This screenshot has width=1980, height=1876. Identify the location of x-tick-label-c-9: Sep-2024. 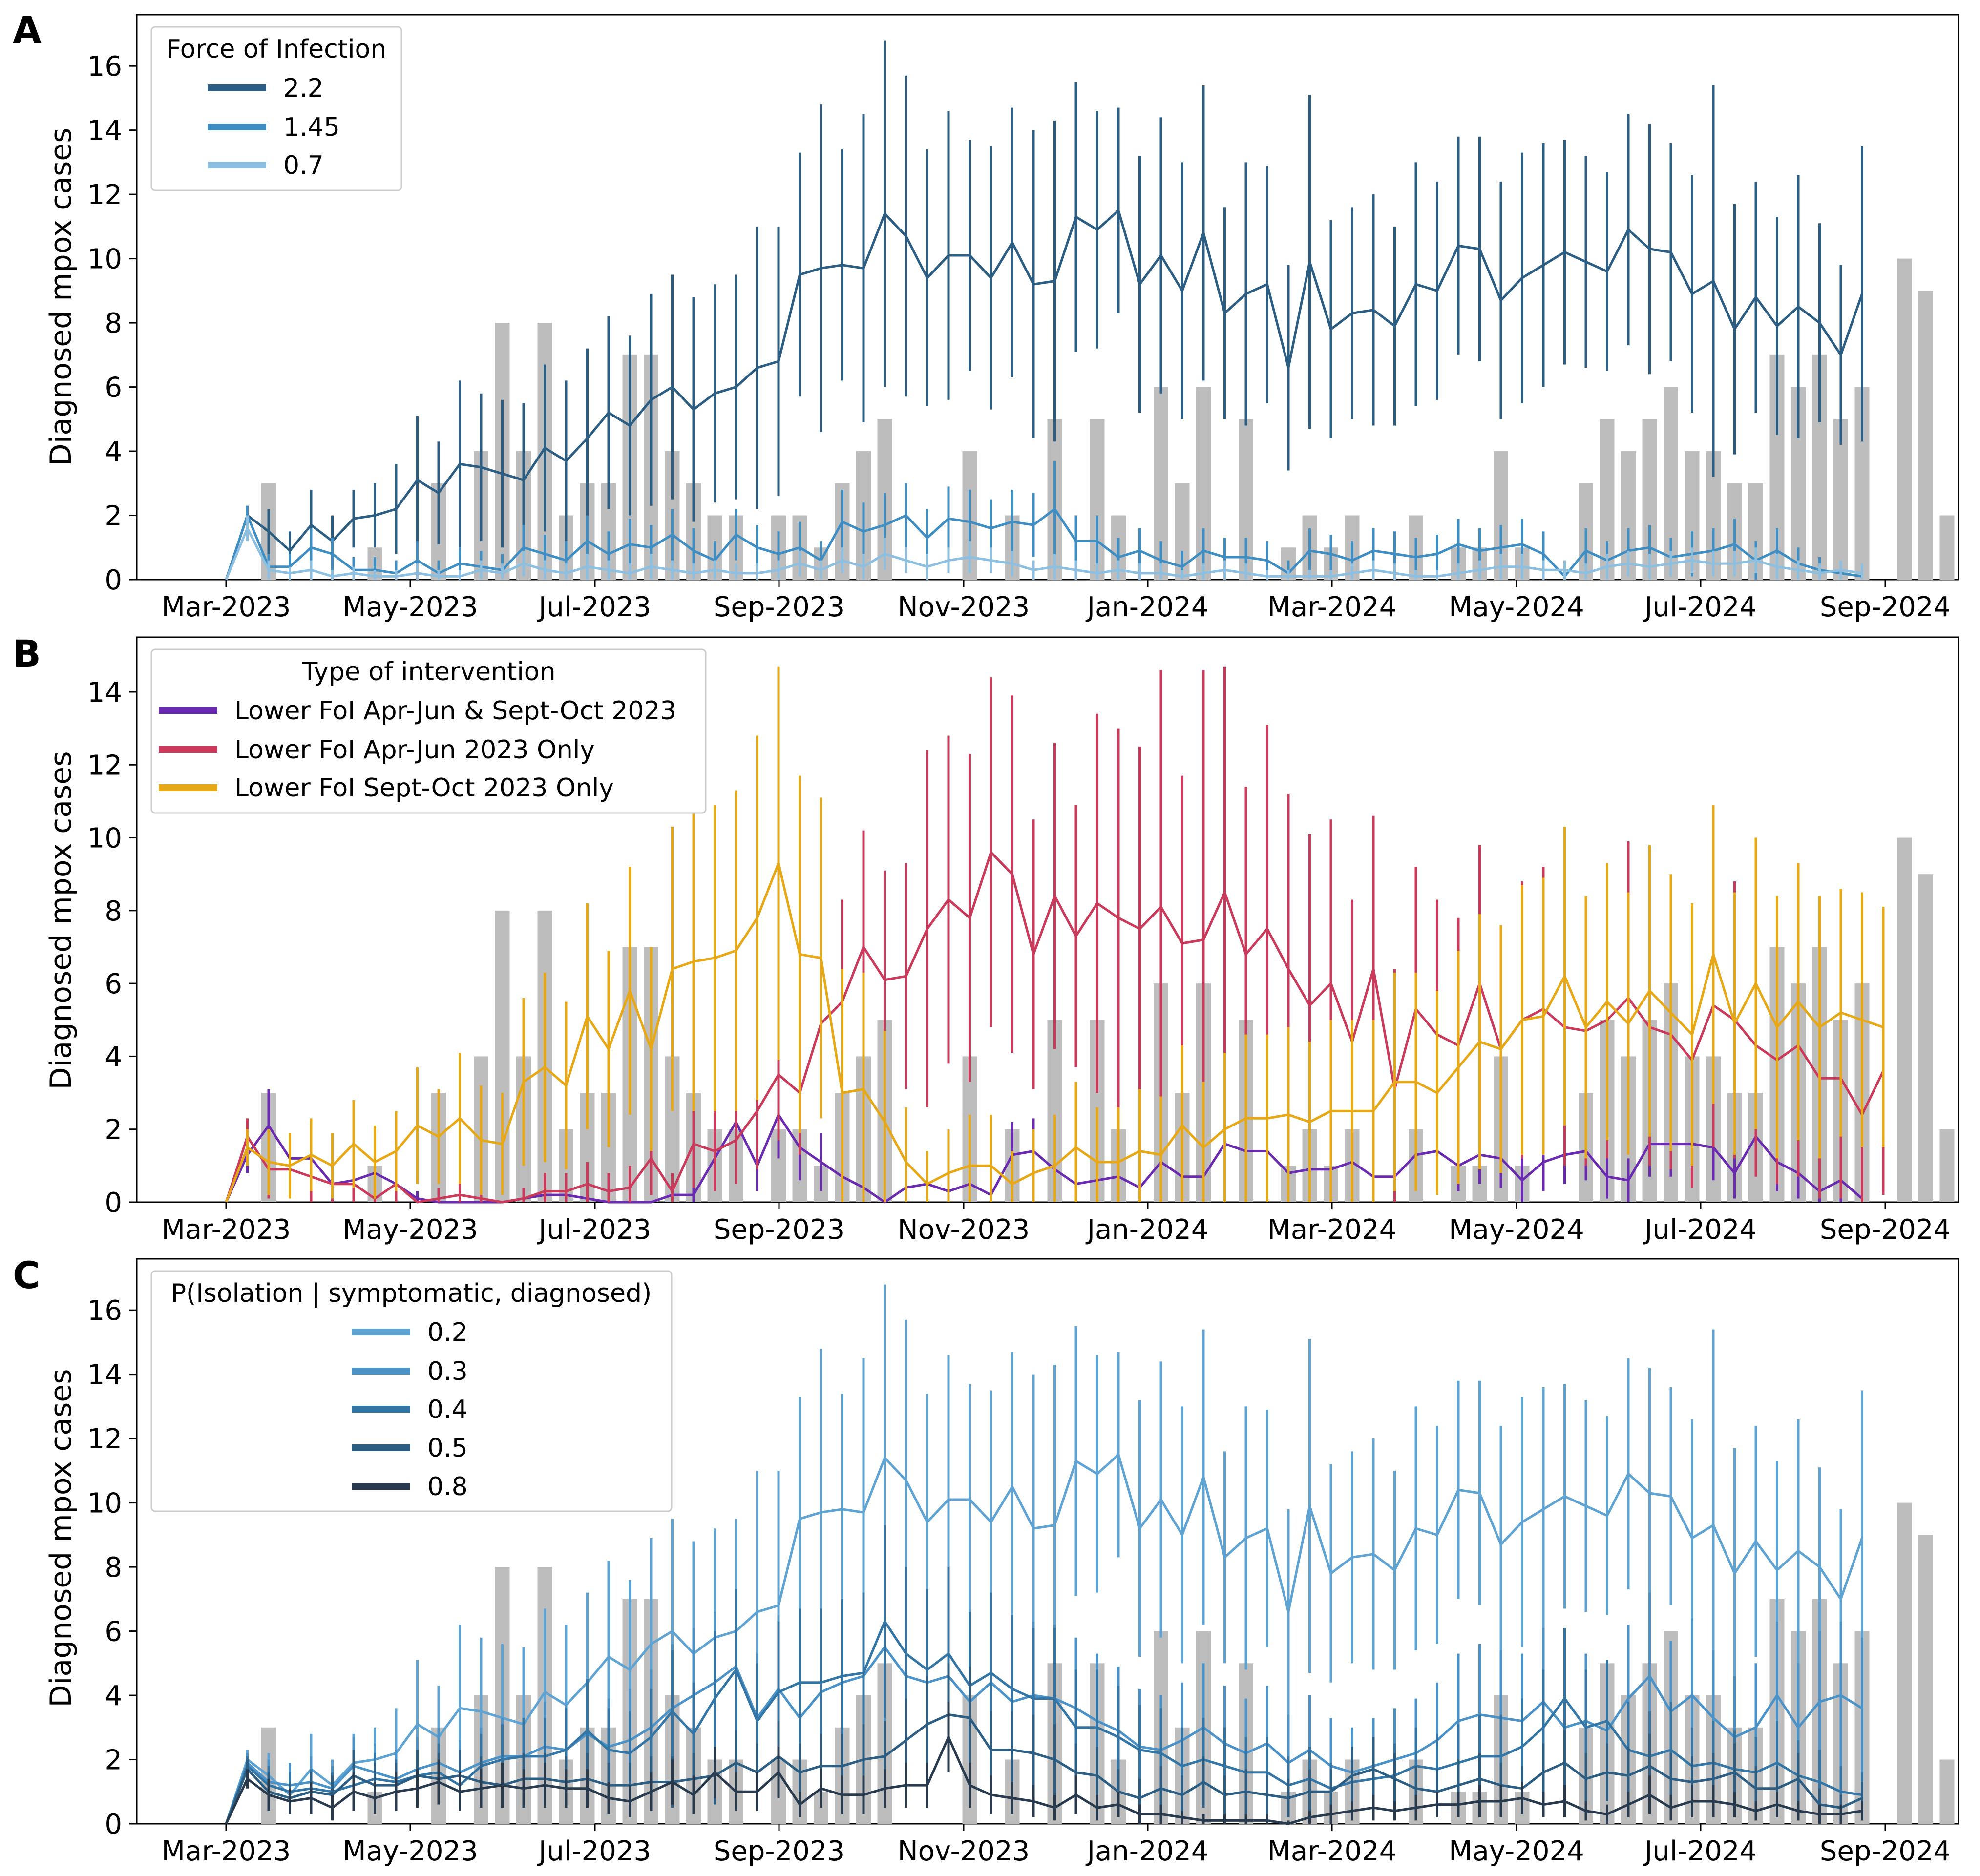
(1886, 1851).